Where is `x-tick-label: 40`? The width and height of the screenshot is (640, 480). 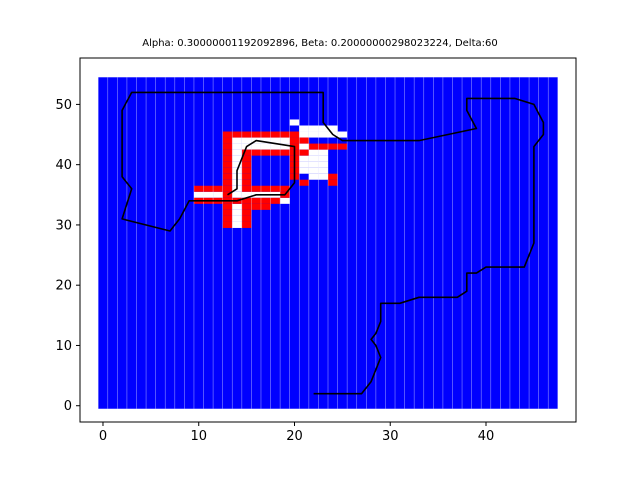
x-tick-label: 40 is located at coordinates (486, 436).